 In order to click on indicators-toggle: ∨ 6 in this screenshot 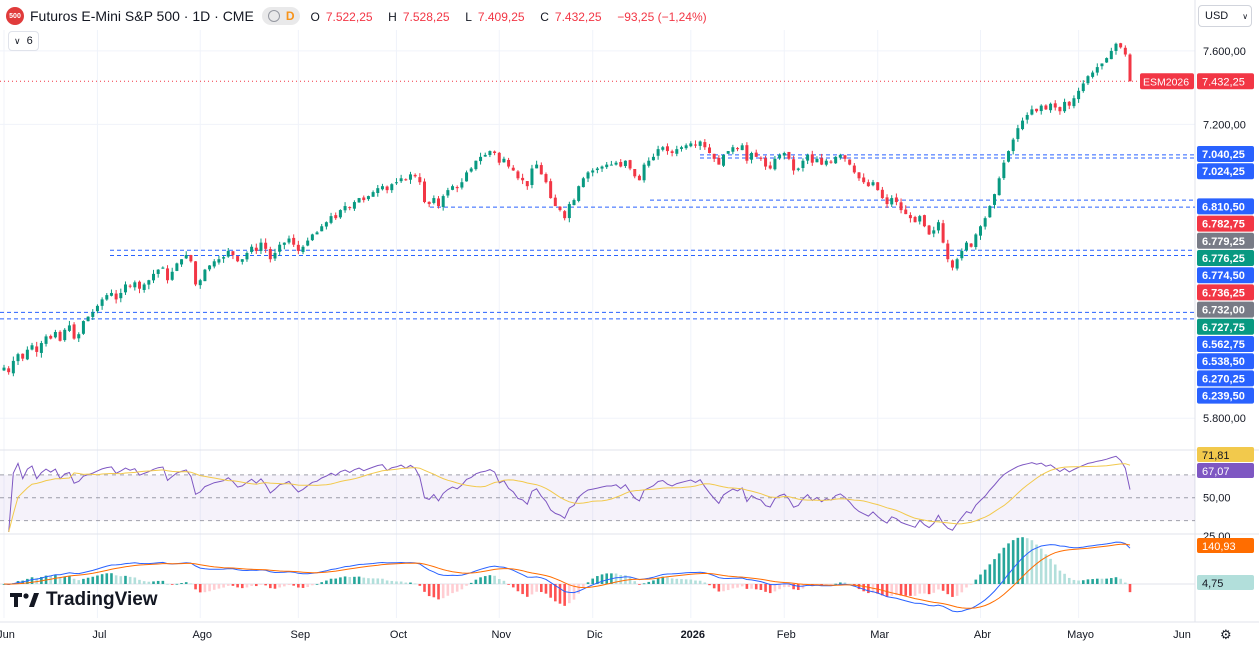, I will do `click(23, 41)`.